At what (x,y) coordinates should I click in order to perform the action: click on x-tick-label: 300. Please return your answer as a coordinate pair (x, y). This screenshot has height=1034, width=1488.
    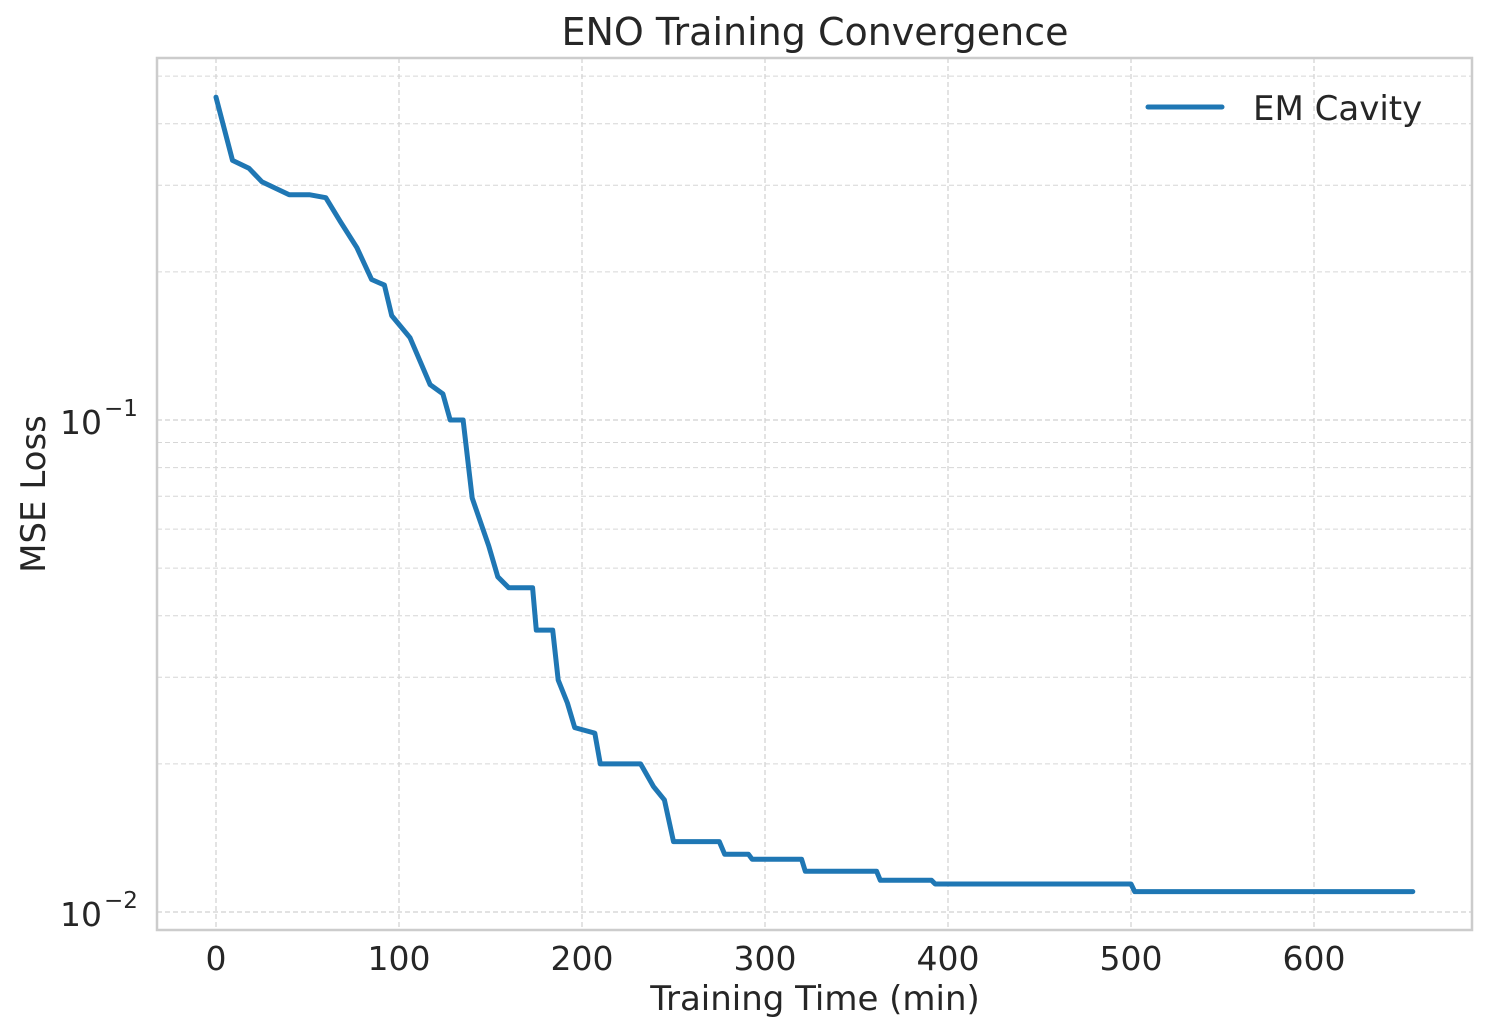
    Looking at the image, I should click on (765, 958).